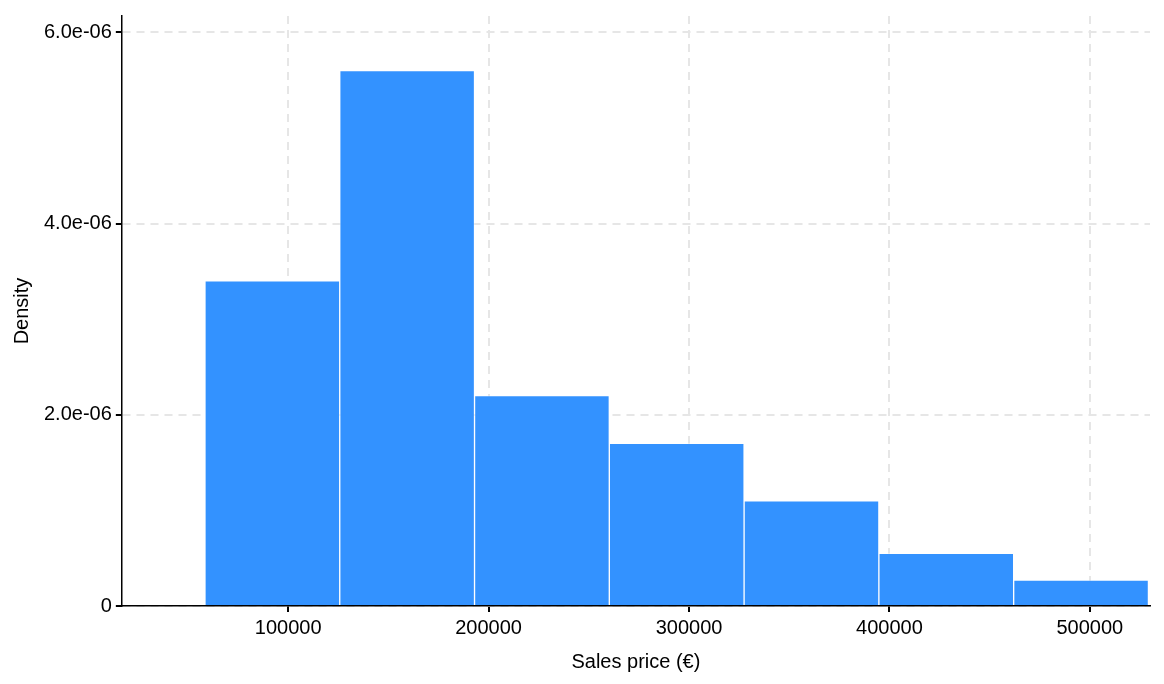 This screenshot has height=684, width=1164. What do you see at coordinates (77, 413) in the screenshot?
I see `y-tick-label: 2.0e-06` at bounding box center [77, 413].